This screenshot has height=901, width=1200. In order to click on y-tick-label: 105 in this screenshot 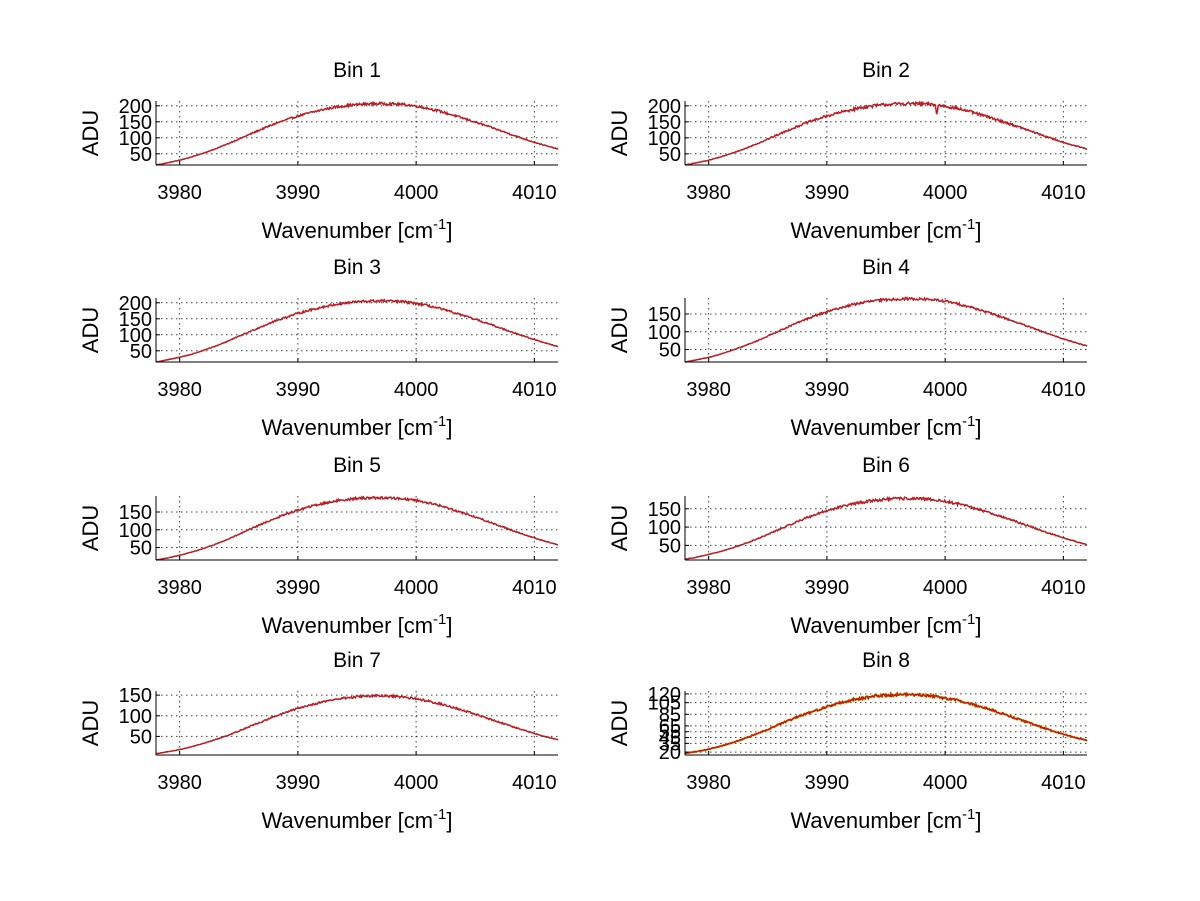, I will do `click(664, 704)`.